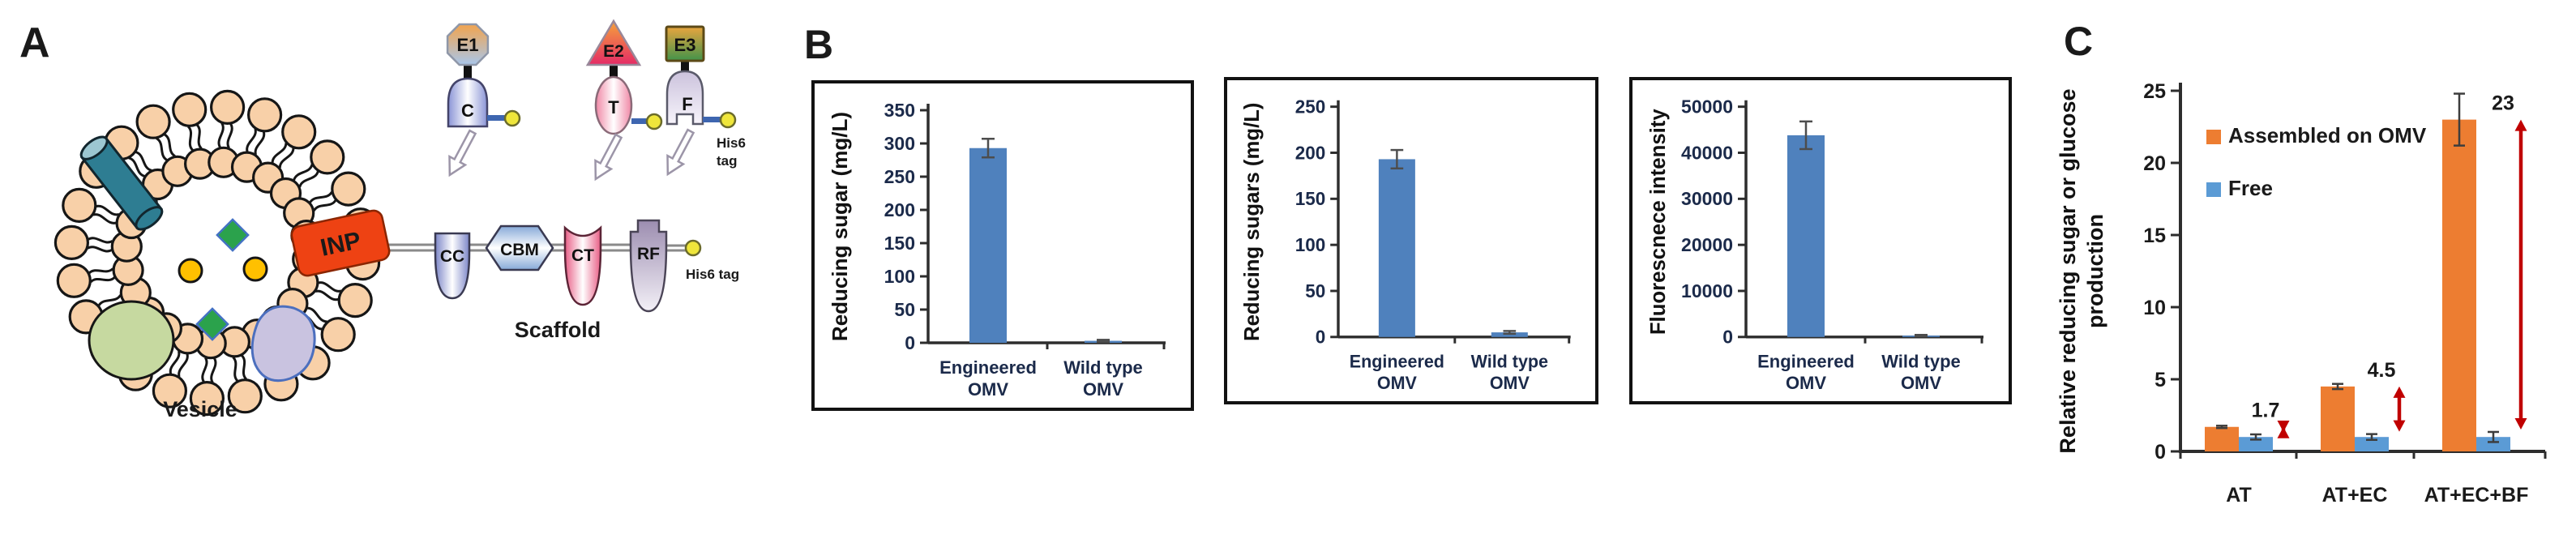 Image resolution: width=2576 pixels, height=560 pixels. What do you see at coordinates (613, 51) in the screenshot?
I see `e2-label: E2` at bounding box center [613, 51].